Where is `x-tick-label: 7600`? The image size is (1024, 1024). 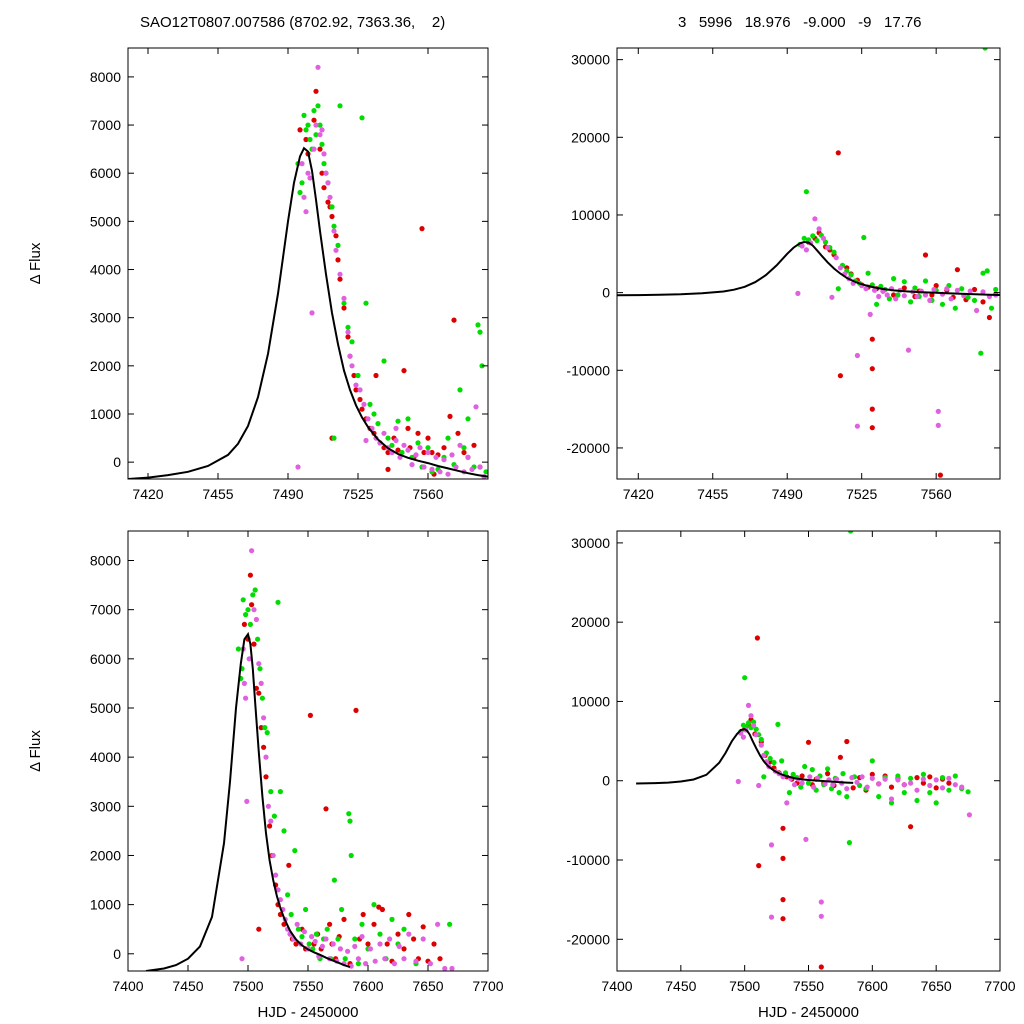 x-tick-label: 7600 is located at coordinates (872, 986).